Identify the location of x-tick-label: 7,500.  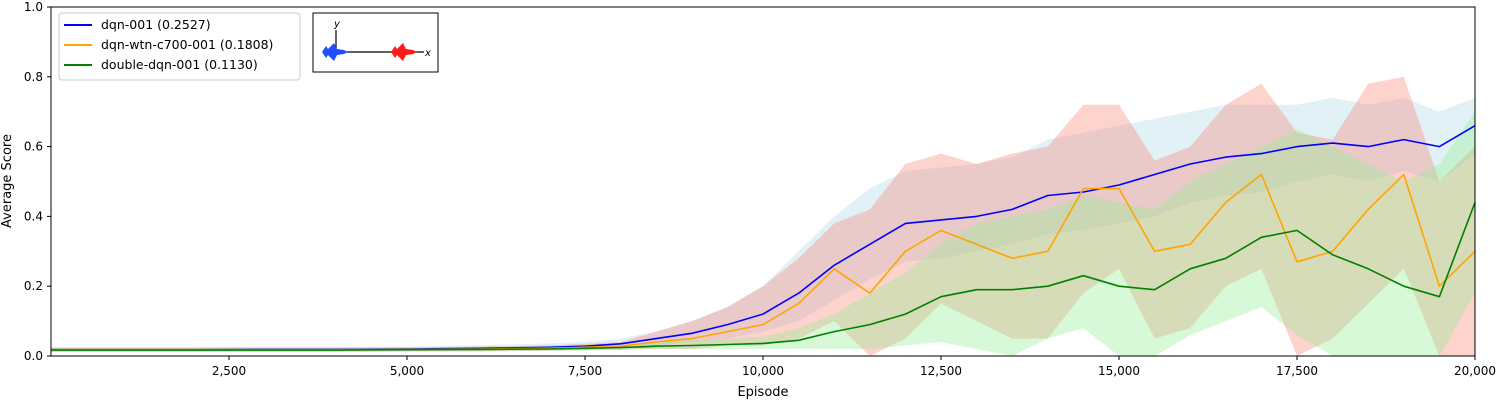
(585, 371).